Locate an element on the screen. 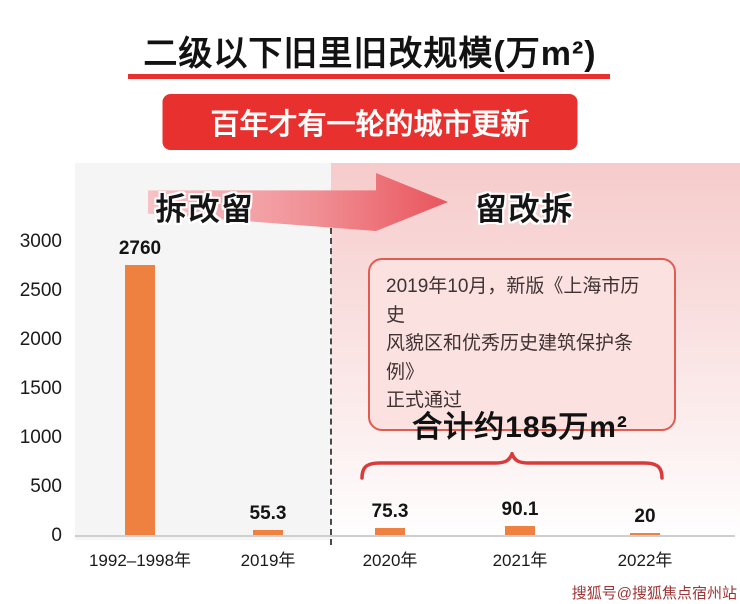 The image size is (740, 604). bar-value-label-0: 2760 is located at coordinates (140, 248).